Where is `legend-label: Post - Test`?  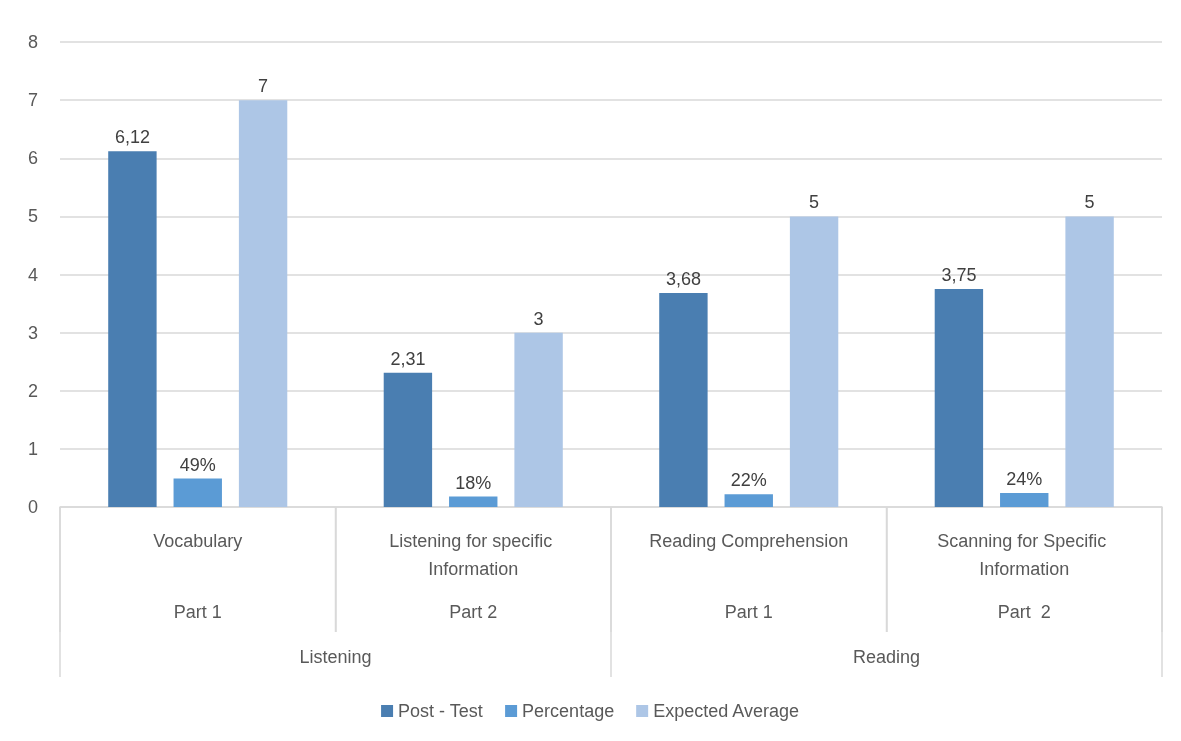
legend-label: Post - Test is located at coordinates (440, 711).